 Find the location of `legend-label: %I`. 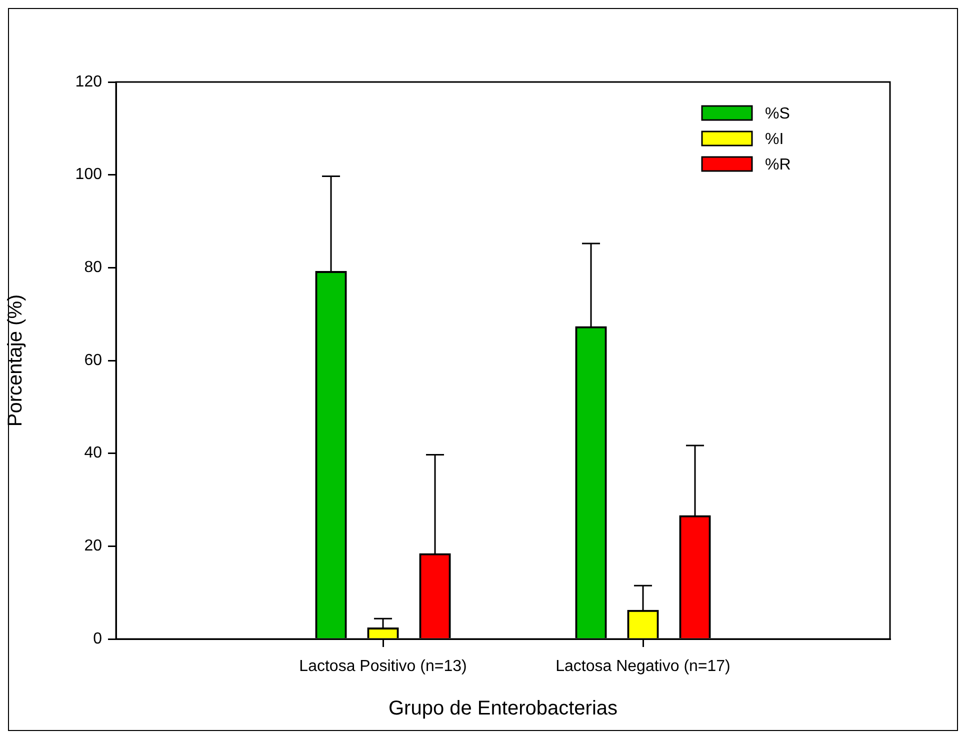

legend-label: %I is located at coordinates (774, 139).